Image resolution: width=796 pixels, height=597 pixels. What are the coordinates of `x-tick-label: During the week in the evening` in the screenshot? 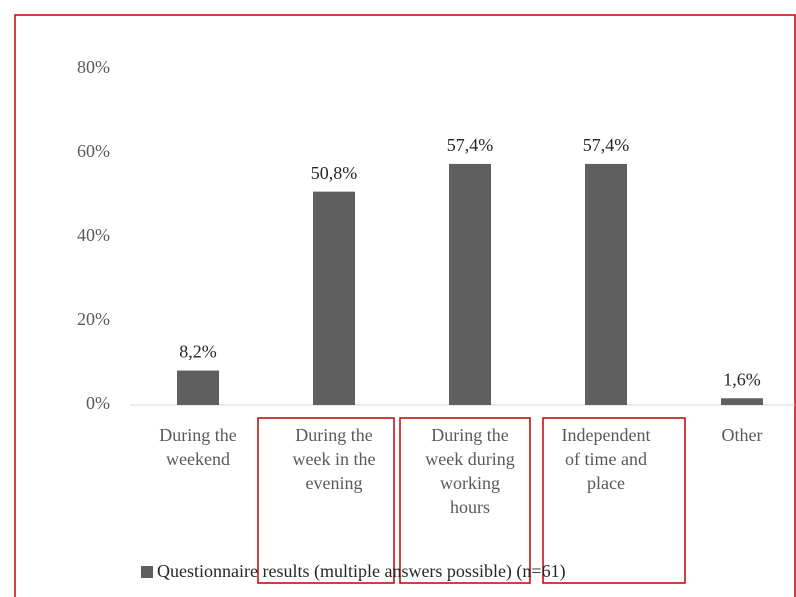 It's located at (334, 459).